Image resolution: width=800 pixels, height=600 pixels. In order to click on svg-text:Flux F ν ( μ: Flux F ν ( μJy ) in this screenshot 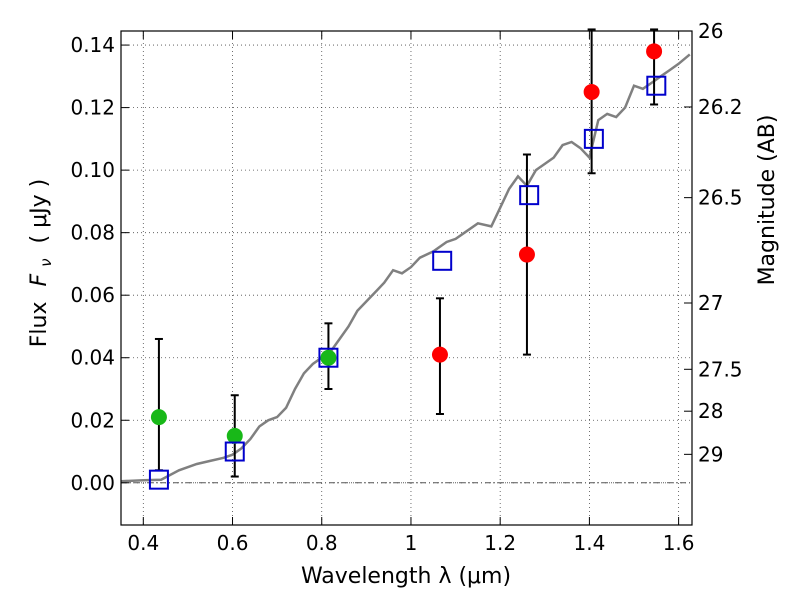, I will do `click(42, 263)`.